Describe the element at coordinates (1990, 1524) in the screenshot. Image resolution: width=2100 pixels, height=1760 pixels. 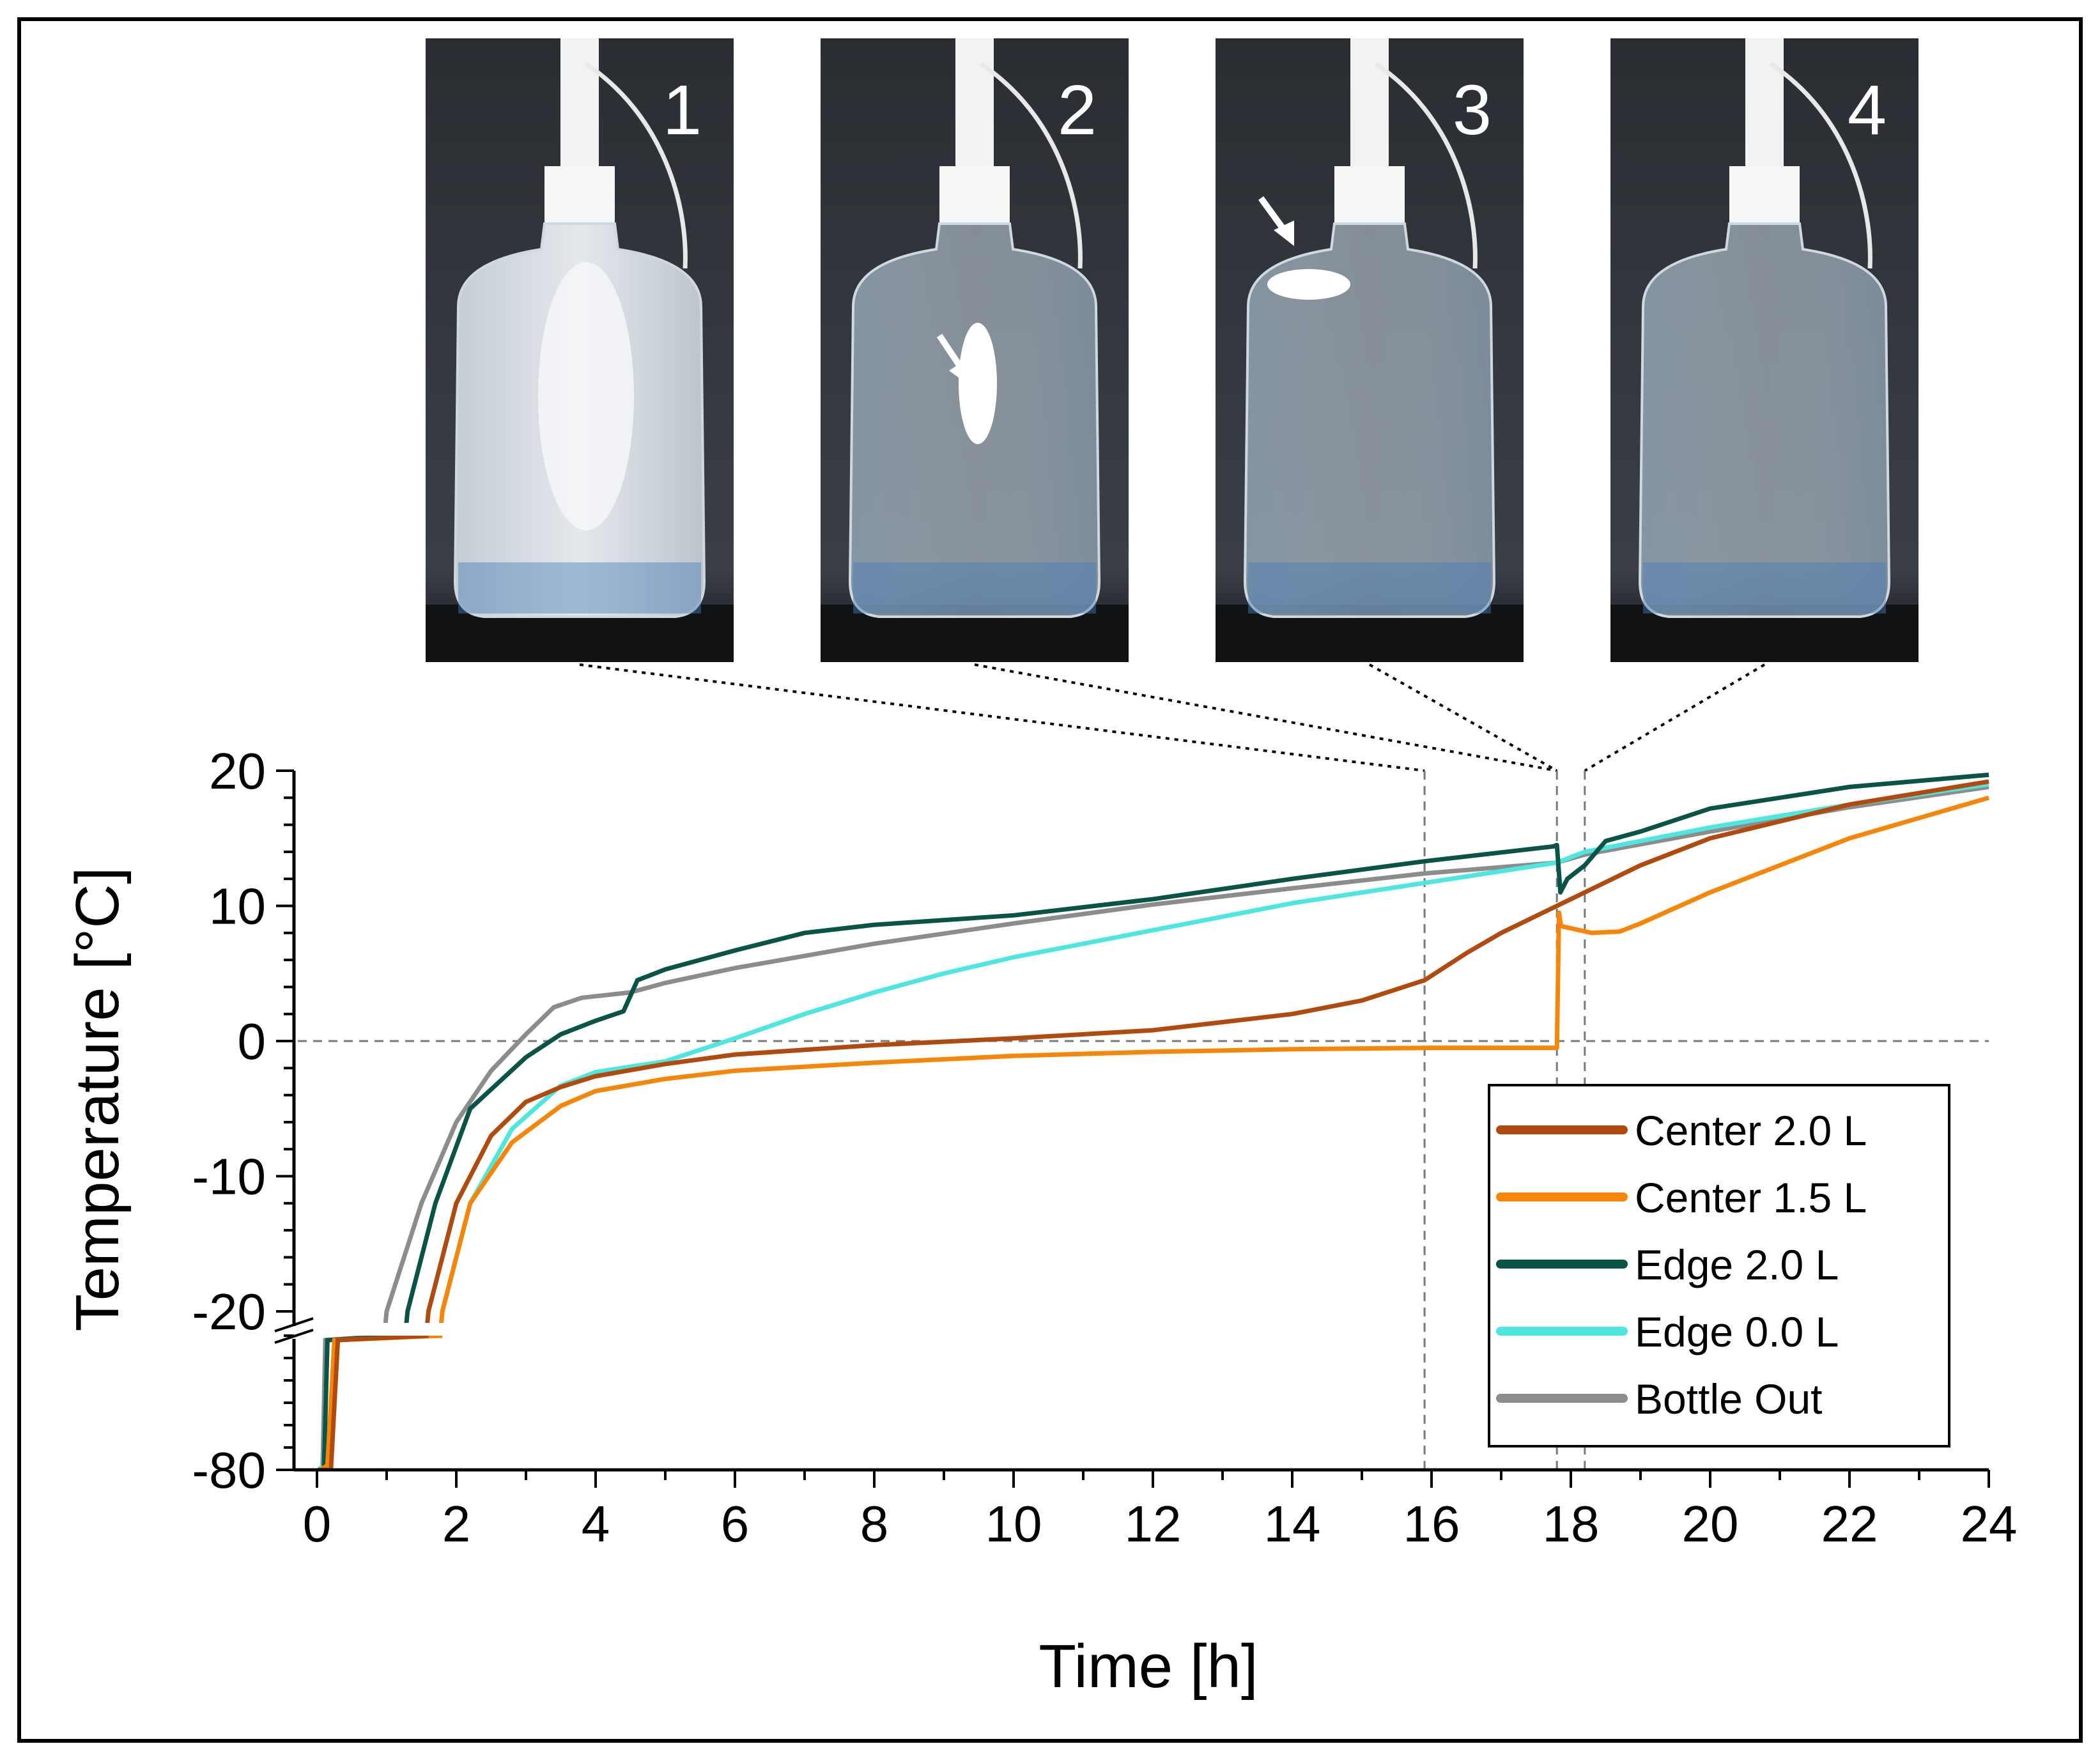
I see `x-tick-label: 24` at that location.